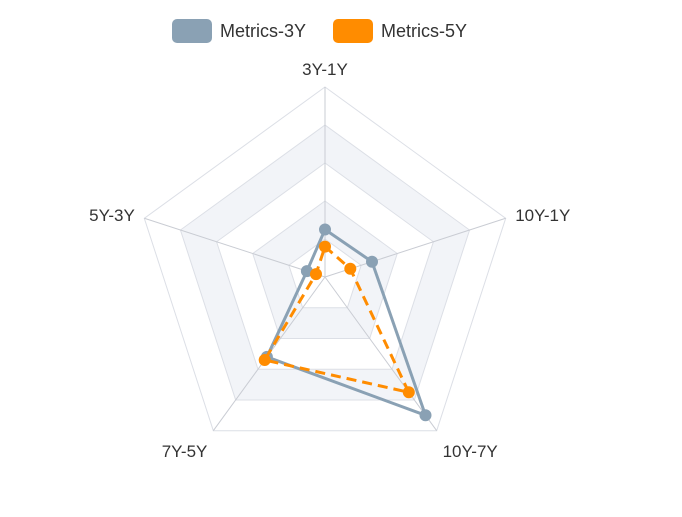  I want to click on legend: Metrics-3Y Metrics-5Y, so click(341, 31).